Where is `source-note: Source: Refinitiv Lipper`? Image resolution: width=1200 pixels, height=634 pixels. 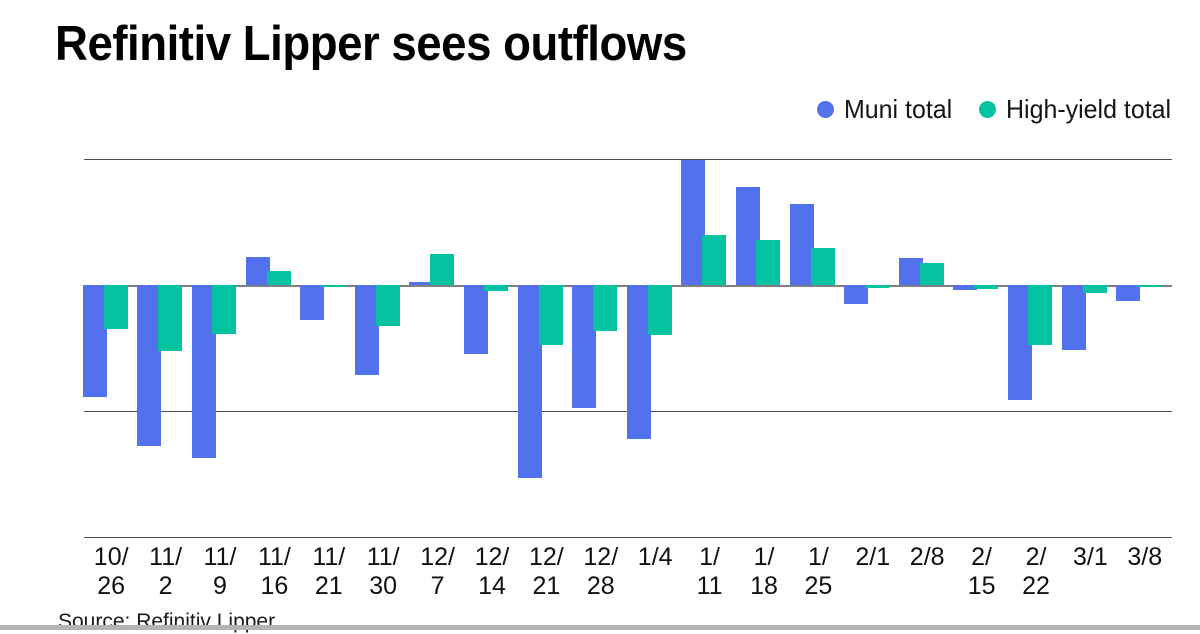 source-note: Source: Refinitiv Lipper is located at coordinates (167, 621).